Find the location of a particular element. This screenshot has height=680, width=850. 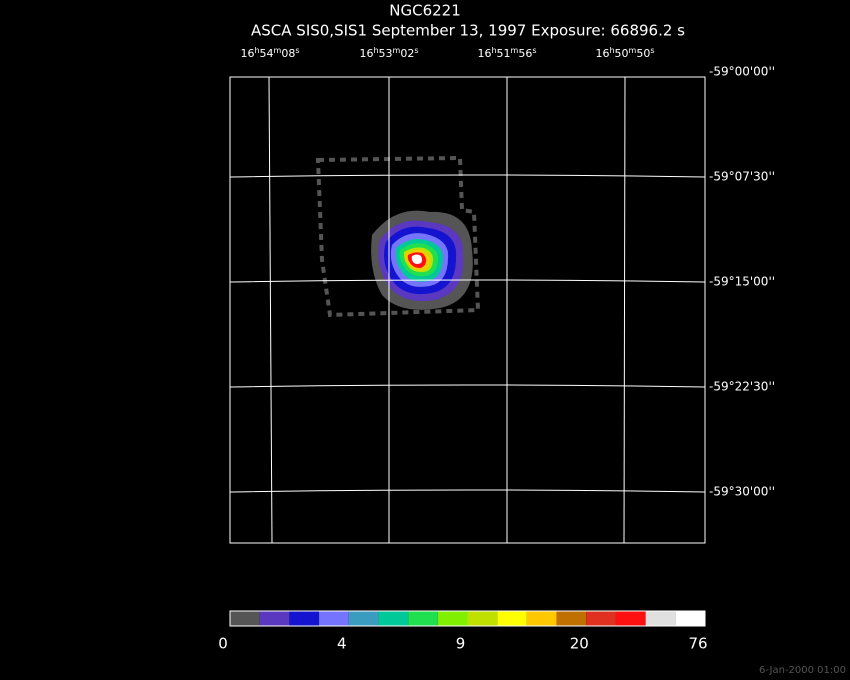

ra-label: 16h54m08s is located at coordinates (269, 53).